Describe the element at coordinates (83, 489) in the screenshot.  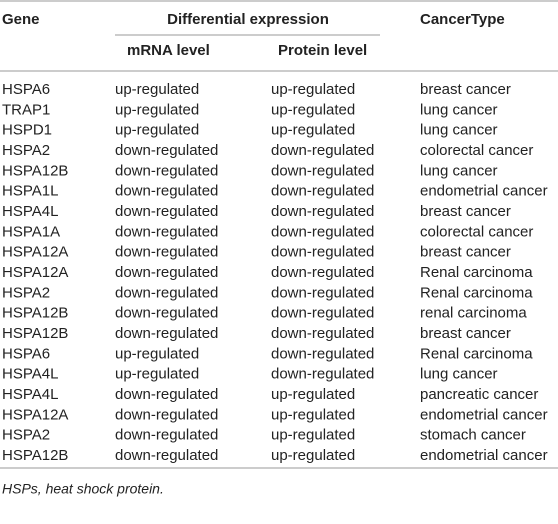
I see `footnote: HSPs, heat shock protein.` at that location.